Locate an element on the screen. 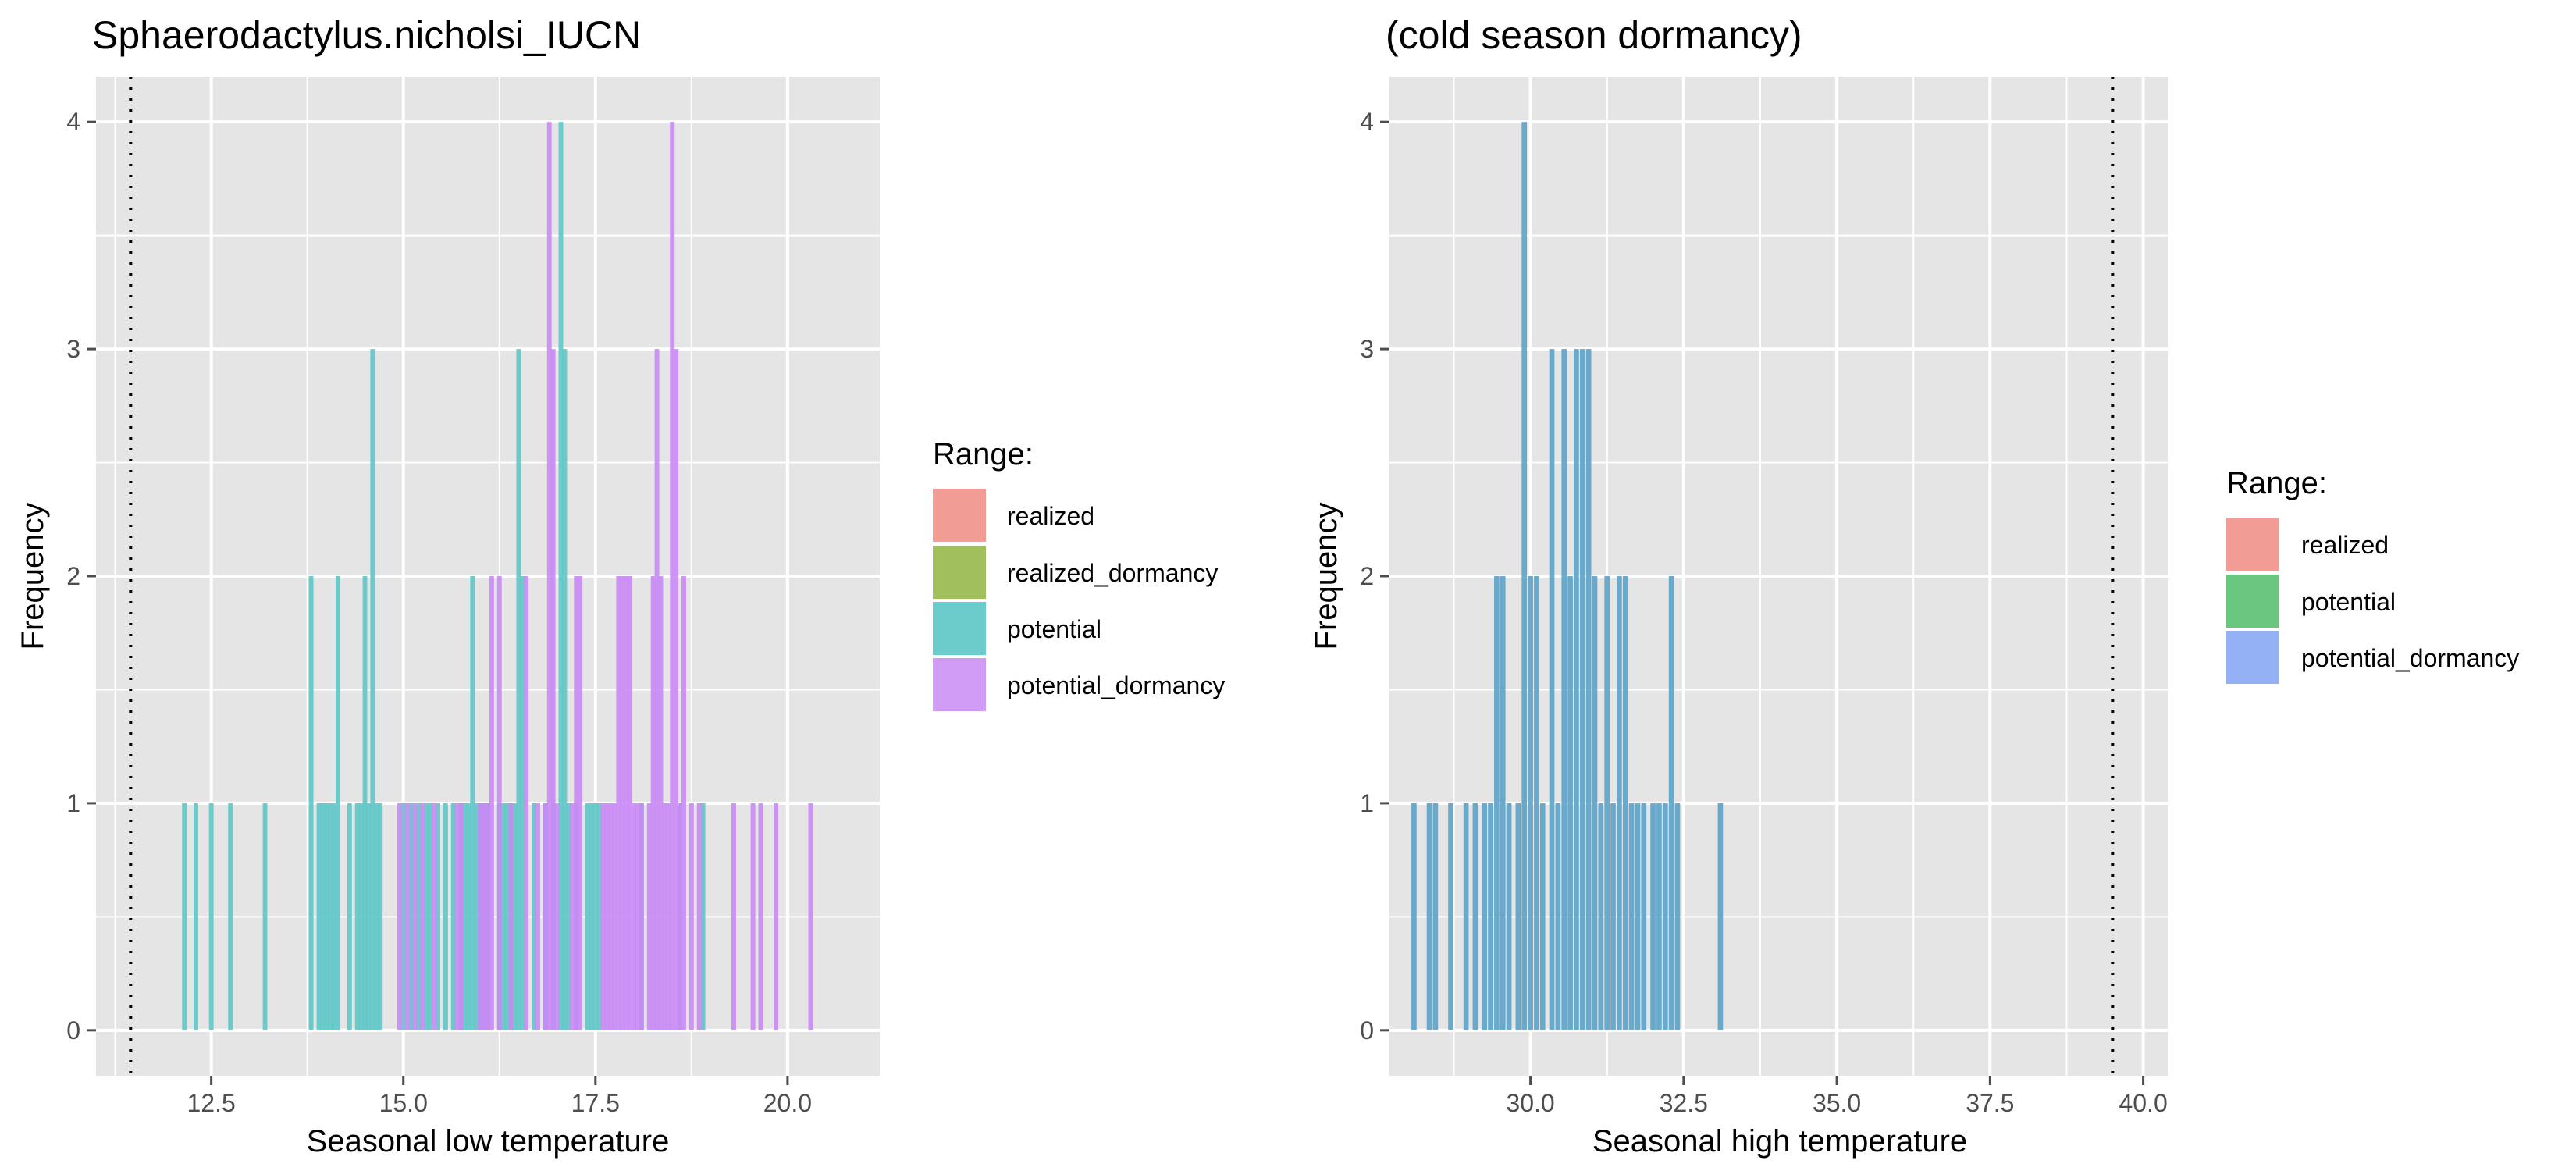  left-x-tick-label: 20.0 is located at coordinates (787, 1103).